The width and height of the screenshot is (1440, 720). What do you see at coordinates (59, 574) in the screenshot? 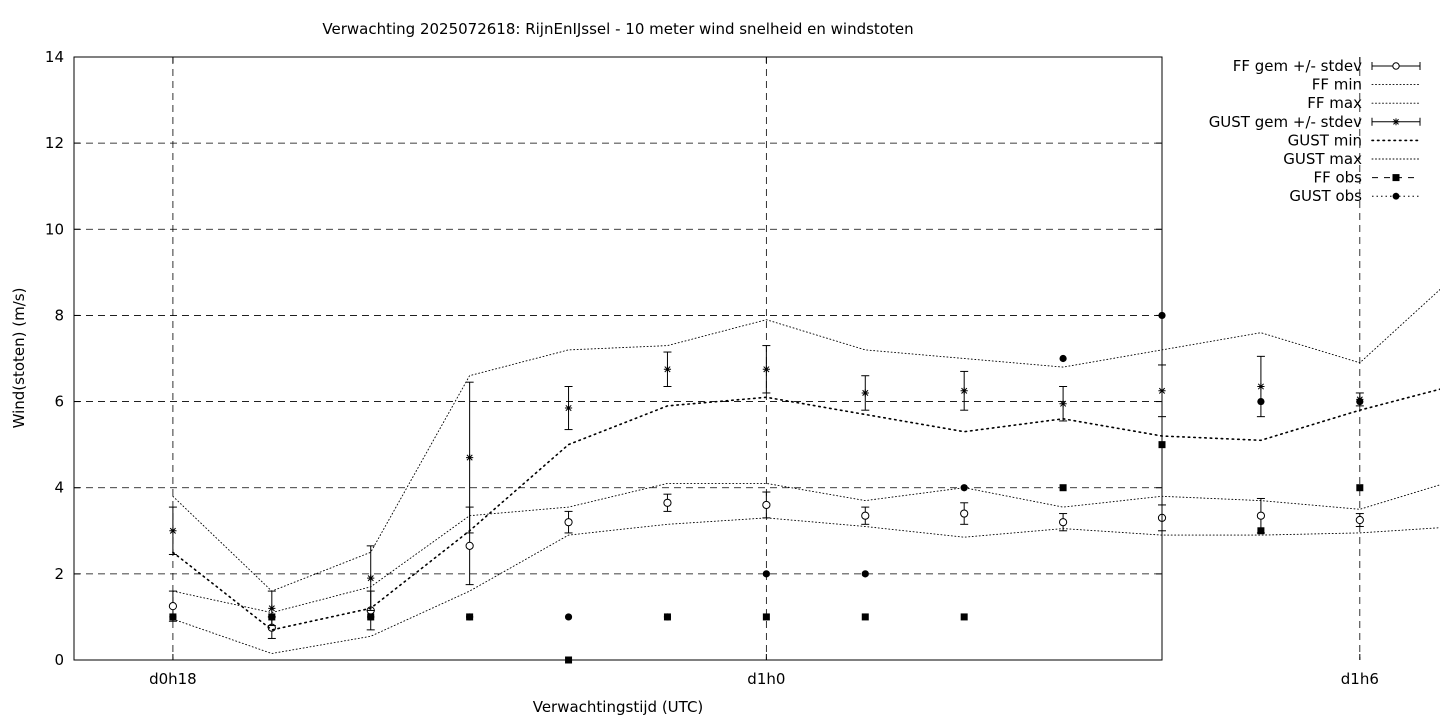
I see `y-tick-label: 2` at bounding box center [59, 574].